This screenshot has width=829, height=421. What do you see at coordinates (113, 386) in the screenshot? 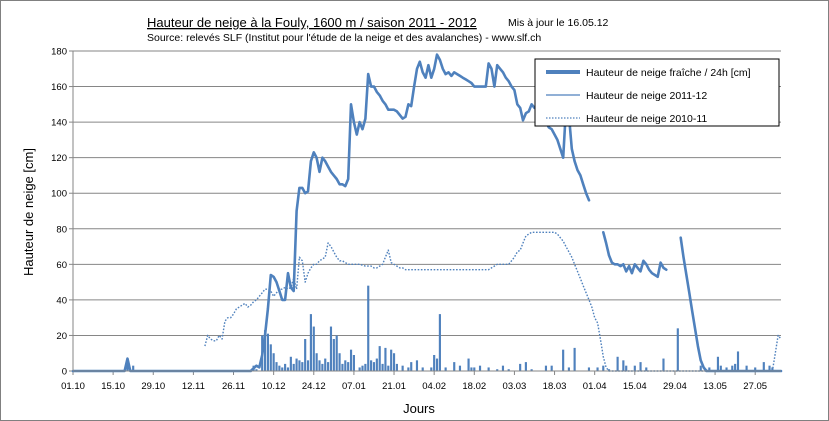
I see `x-tick-label: 15.10` at bounding box center [113, 386].